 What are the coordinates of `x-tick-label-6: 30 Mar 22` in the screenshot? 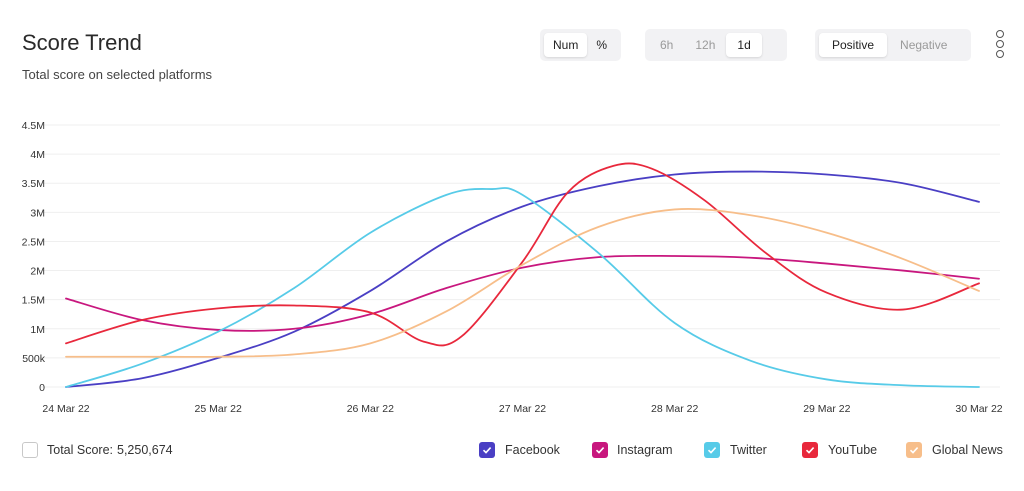 It's located at (978, 409).